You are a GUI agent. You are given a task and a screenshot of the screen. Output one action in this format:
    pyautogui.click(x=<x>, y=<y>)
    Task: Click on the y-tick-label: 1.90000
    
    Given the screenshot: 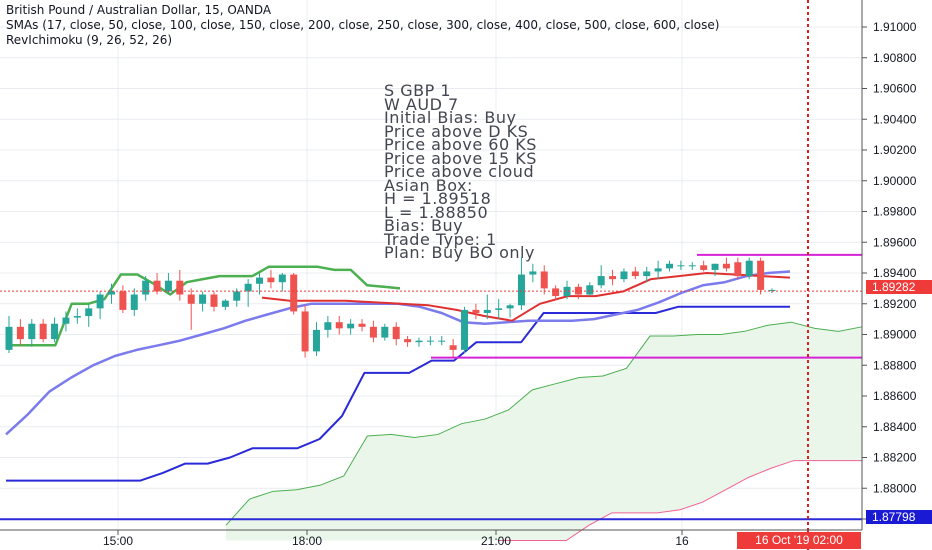 What is the action you would take?
    pyautogui.click(x=895, y=181)
    